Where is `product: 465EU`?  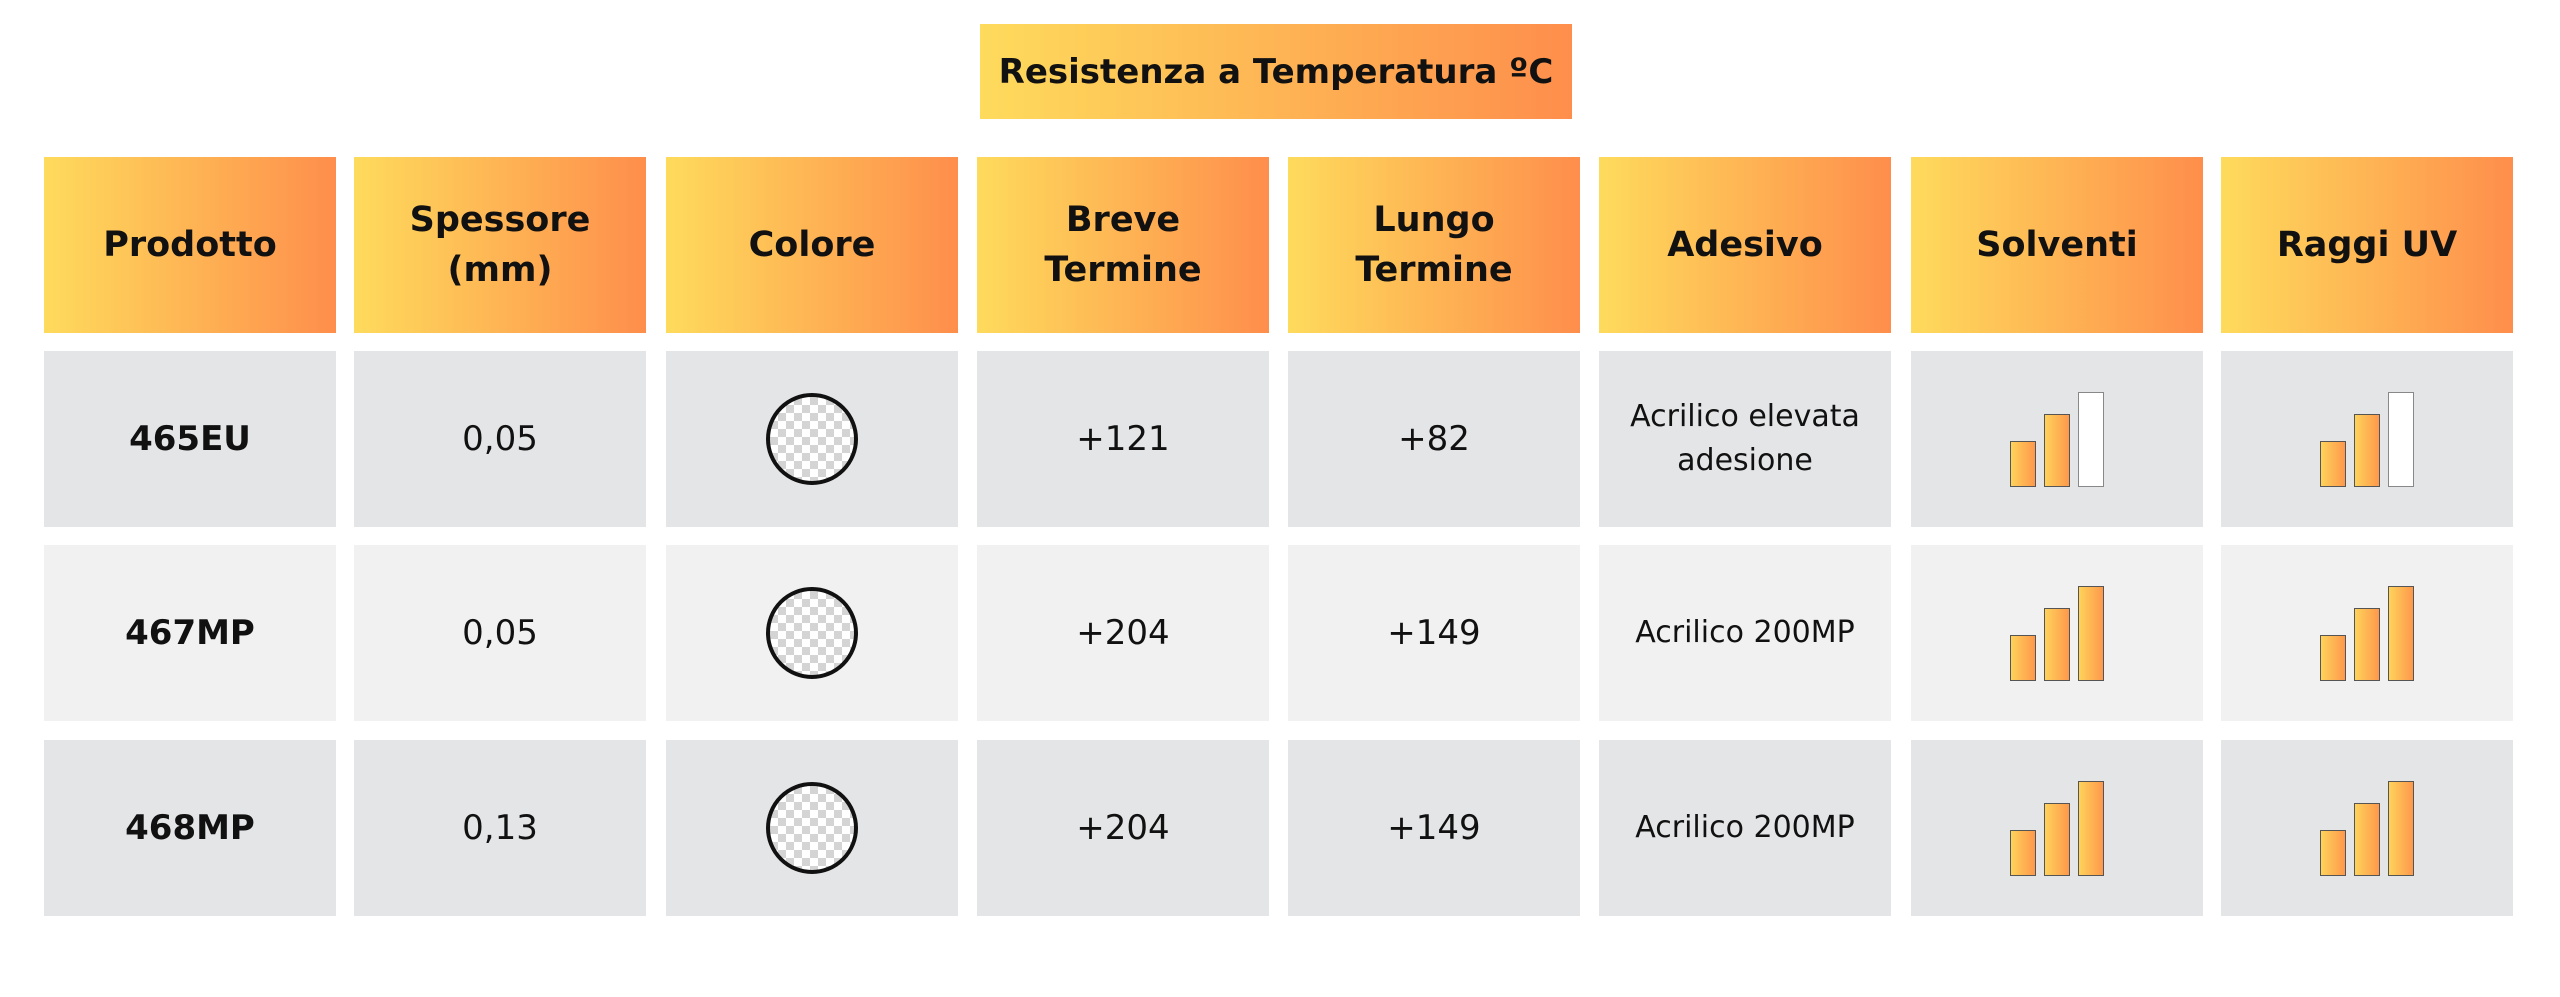 product: 465EU is located at coordinates (190, 439).